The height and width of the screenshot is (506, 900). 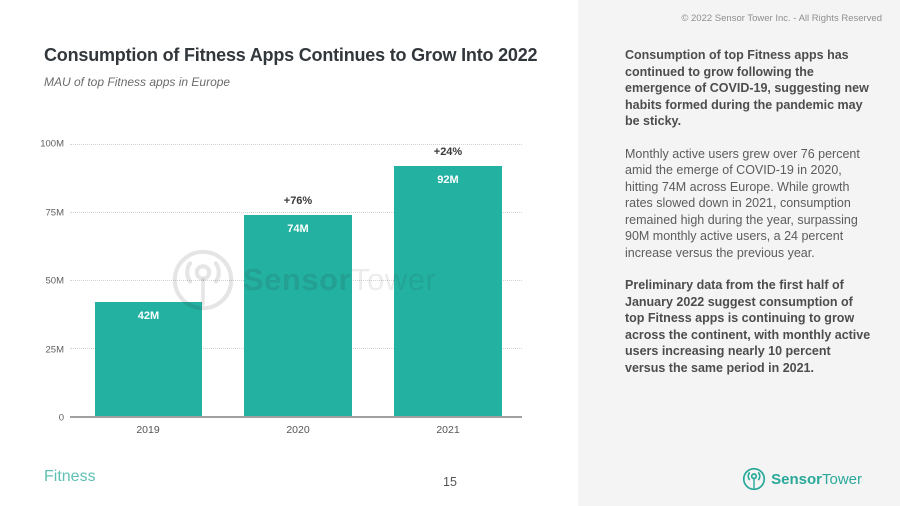 I want to click on sensor-tower-logo-icon, so click(x=754, y=479).